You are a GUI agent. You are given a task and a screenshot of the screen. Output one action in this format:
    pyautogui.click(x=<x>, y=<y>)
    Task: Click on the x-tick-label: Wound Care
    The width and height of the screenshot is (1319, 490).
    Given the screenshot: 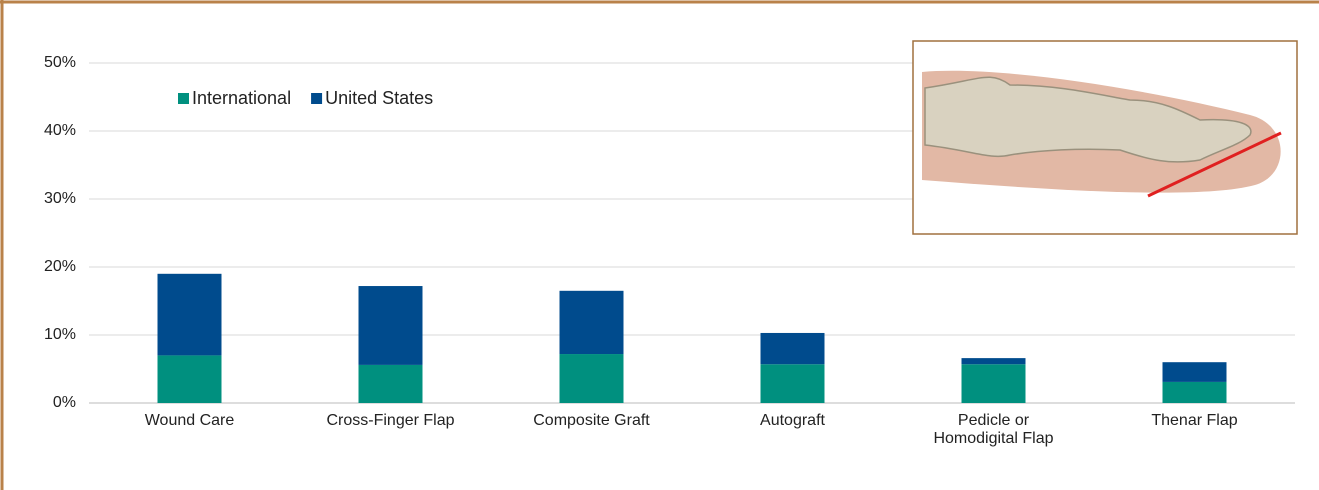 What is the action you would take?
    pyautogui.click(x=189, y=420)
    